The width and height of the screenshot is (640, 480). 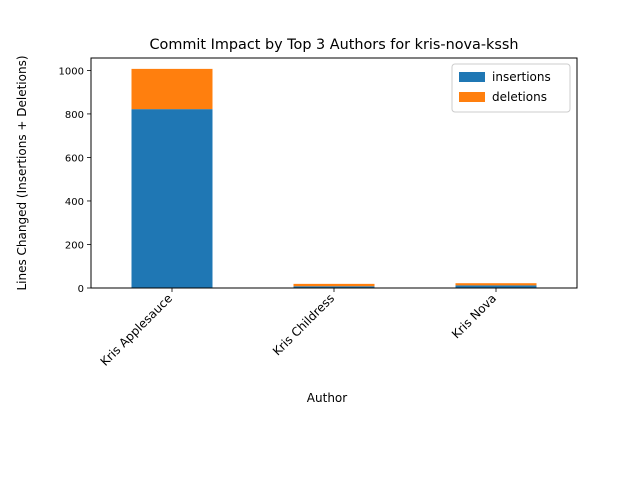 What do you see at coordinates (472, 77) in the screenshot?
I see `legend-swatch-insertions` at bounding box center [472, 77].